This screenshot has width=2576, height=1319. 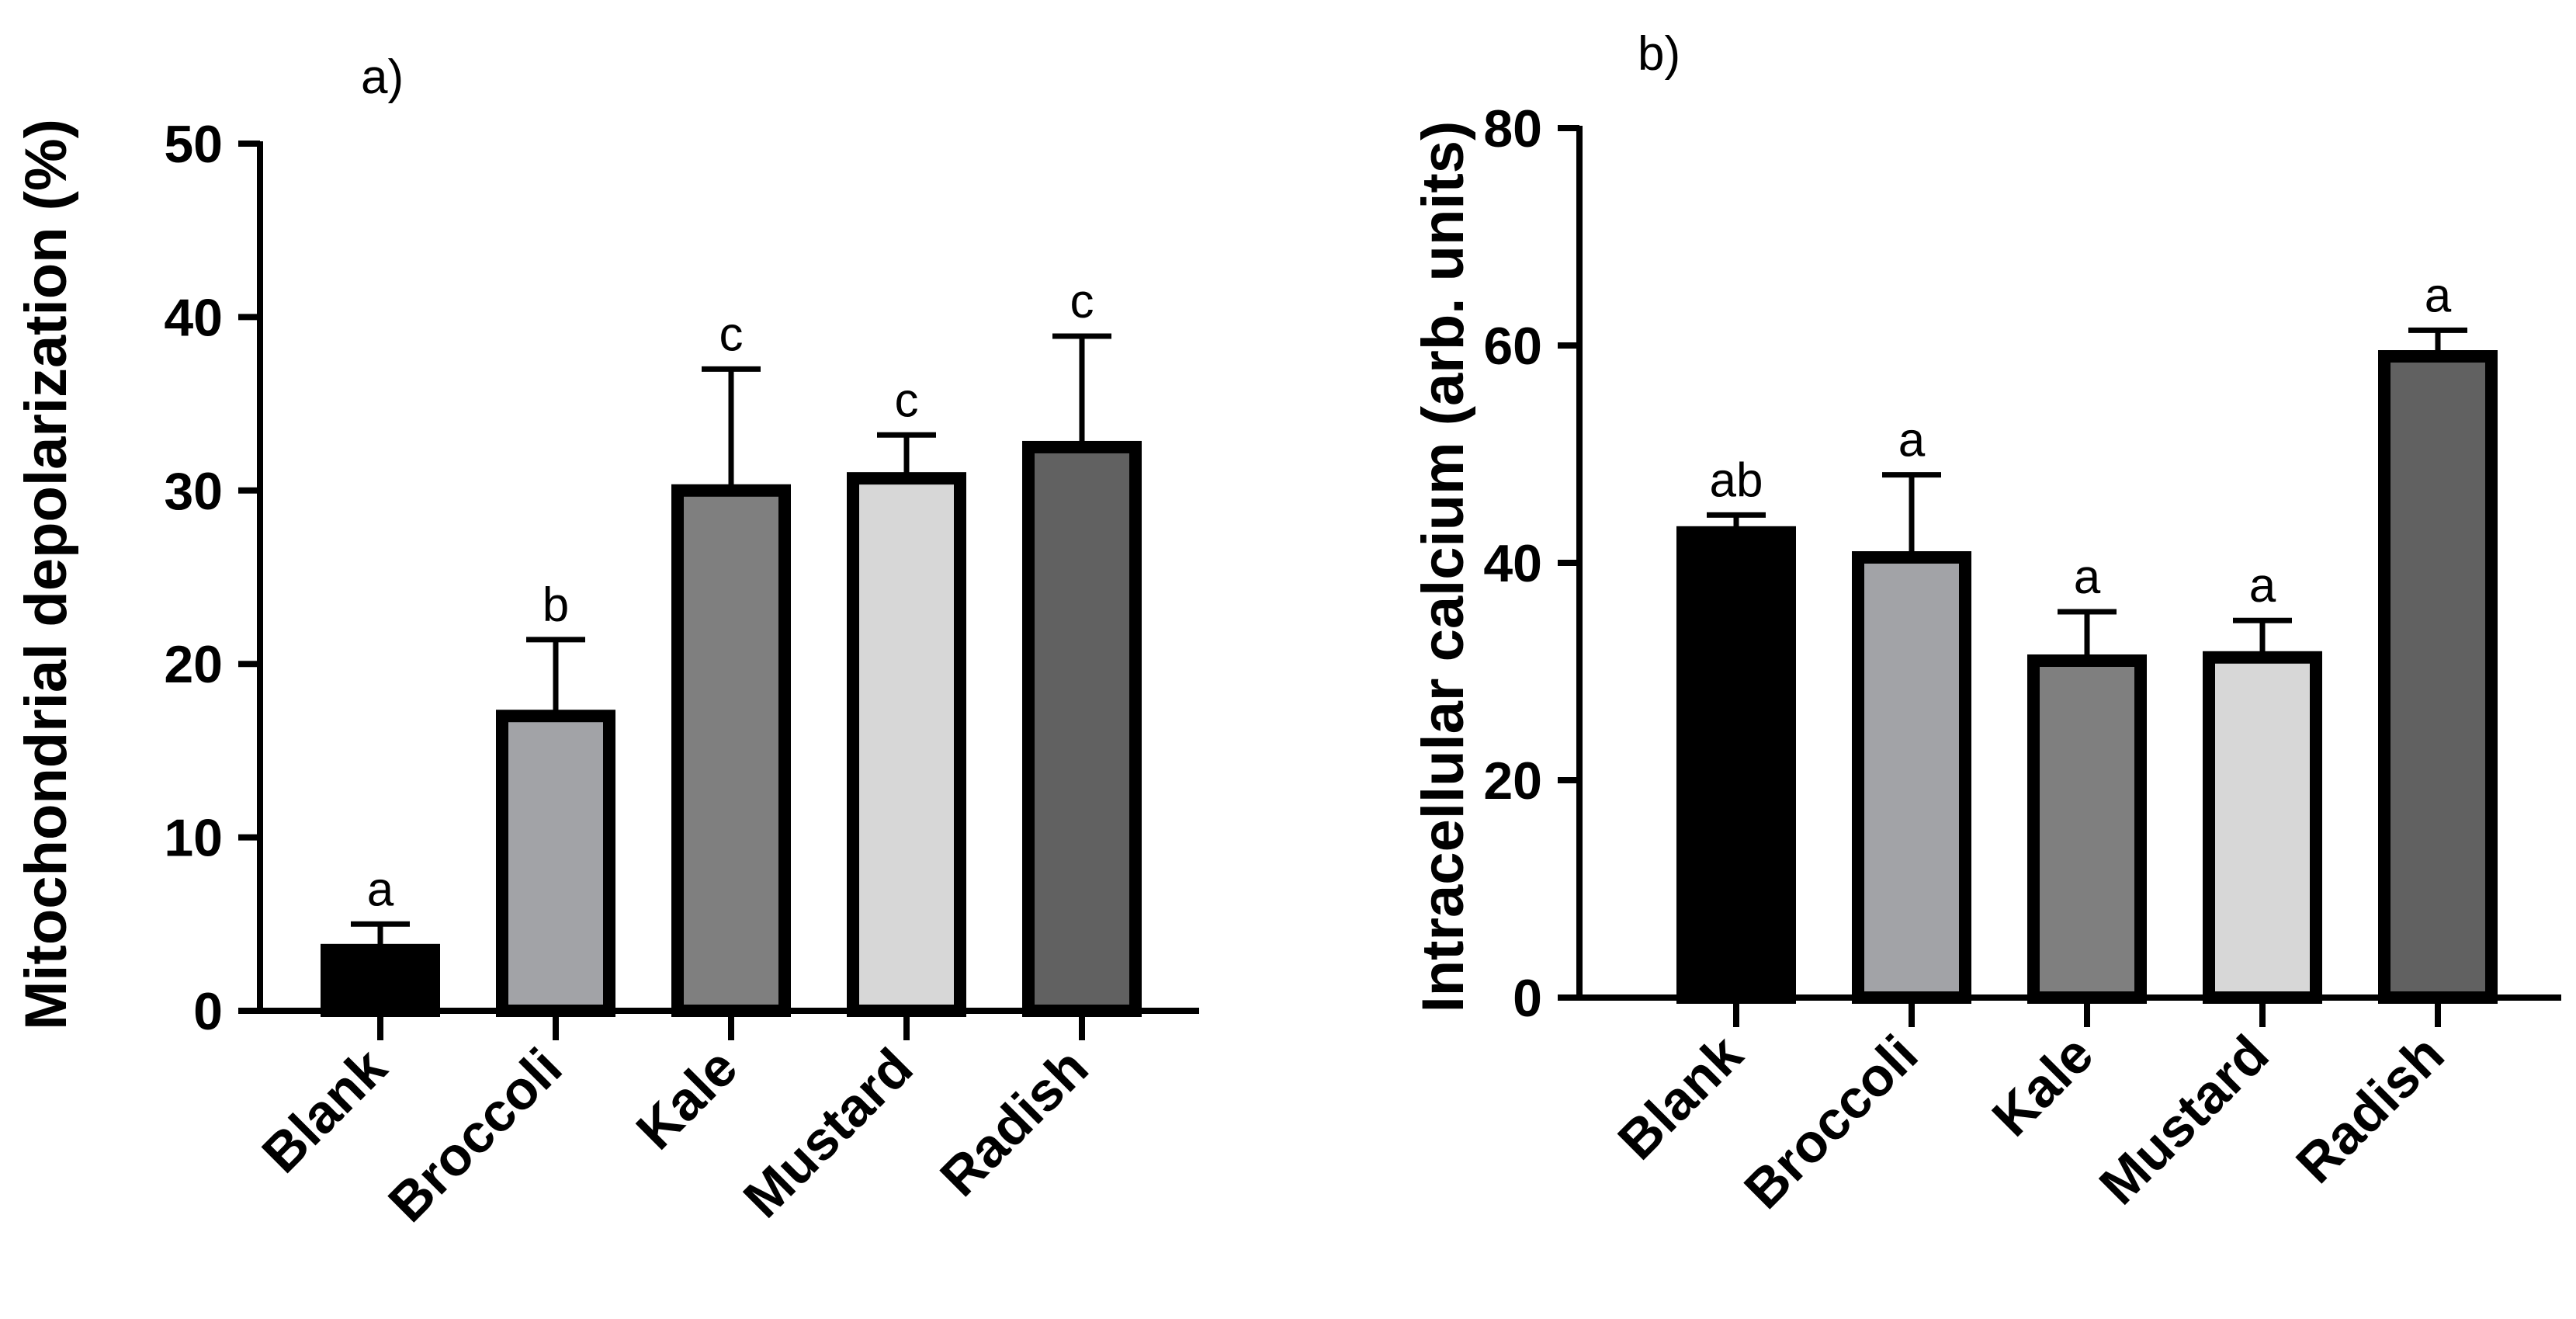 What do you see at coordinates (193, 144) in the screenshot?
I see `panel-a-y-tick-label-50: 50` at bounding box center [193, 144].